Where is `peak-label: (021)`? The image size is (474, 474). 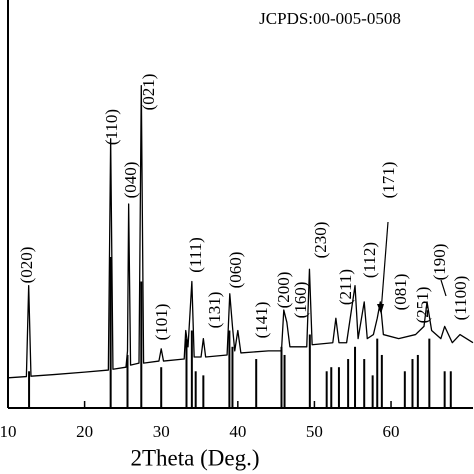
peak-label: (021) is located at coordinates (148, 92).